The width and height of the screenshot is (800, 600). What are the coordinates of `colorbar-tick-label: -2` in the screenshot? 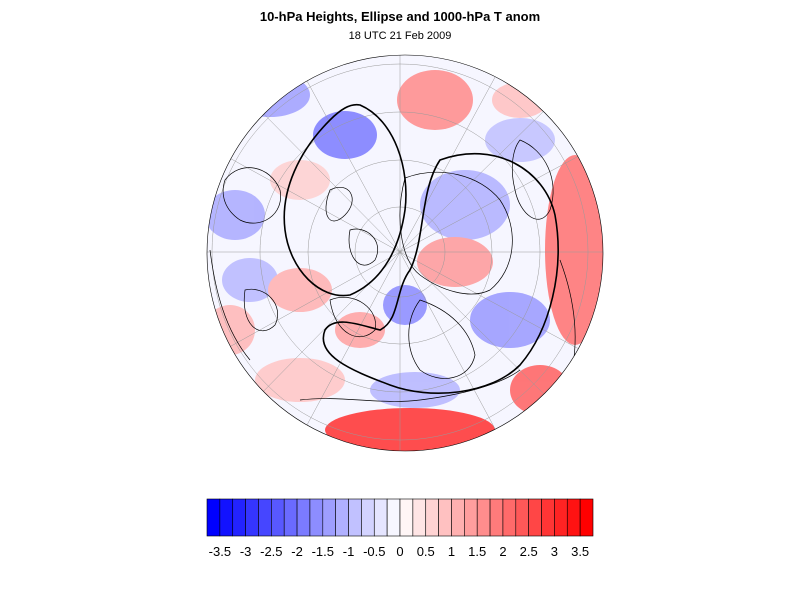 It's located at (297, 551).